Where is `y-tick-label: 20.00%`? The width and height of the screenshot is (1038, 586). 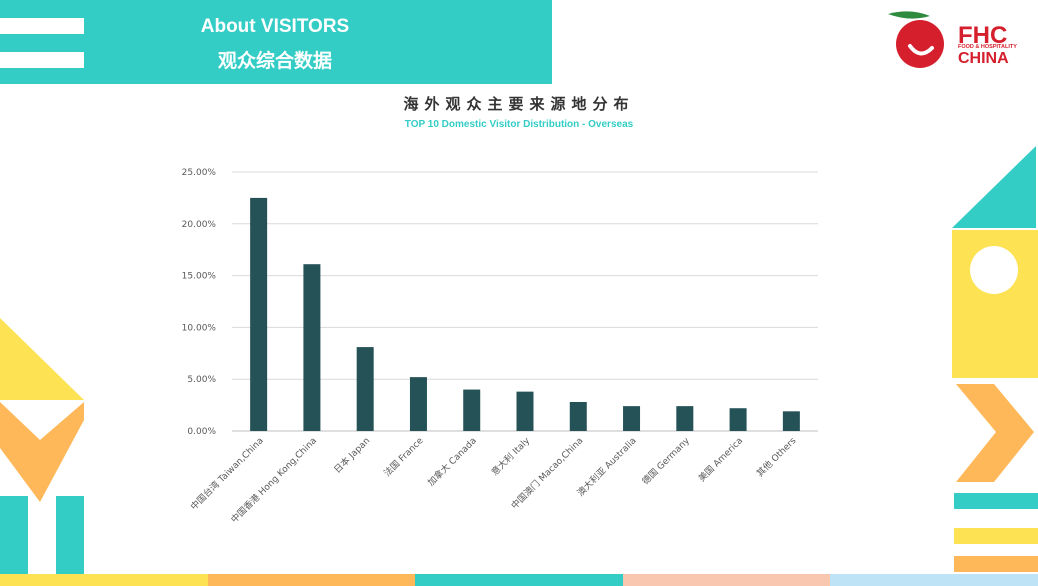
y-tick-label: 20.00% is located at coordinates (199, 225).